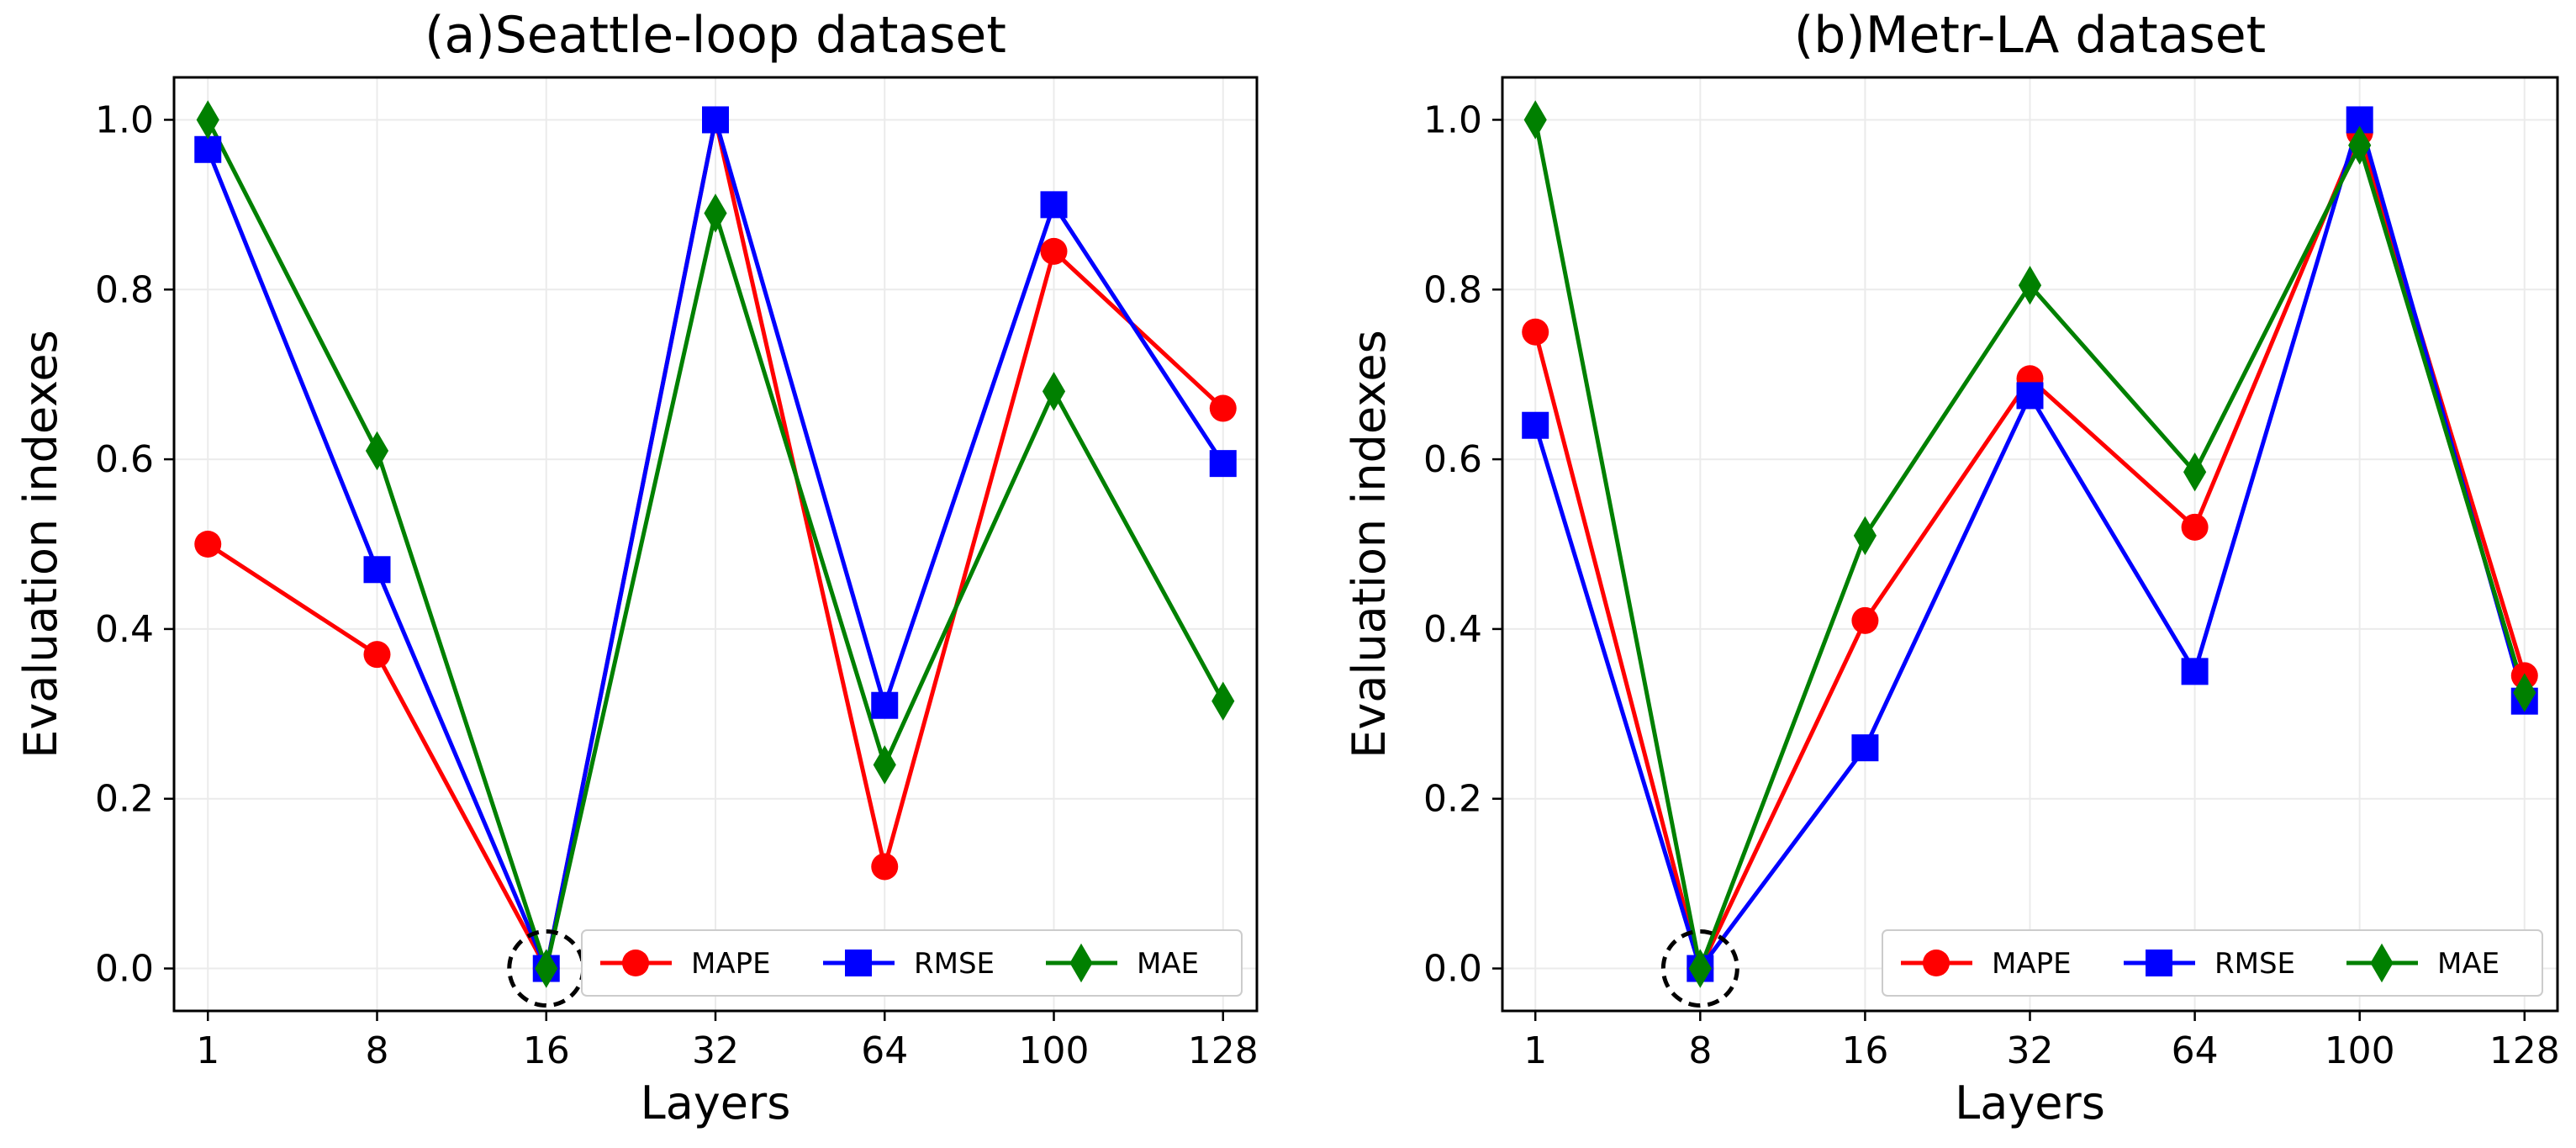 Image resolution: width=2576 pixels, height=1148 pixels. Describe the element at coordinates (716, 35) in the screenshot. I see `chart-title: (a)Seattle-loop dataset` at that location.